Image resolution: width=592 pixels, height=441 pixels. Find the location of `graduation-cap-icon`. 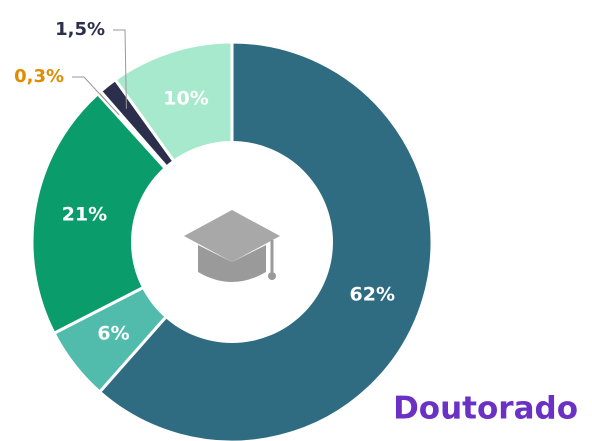

graduation-cap-icon is located at coordinates (232, 246).